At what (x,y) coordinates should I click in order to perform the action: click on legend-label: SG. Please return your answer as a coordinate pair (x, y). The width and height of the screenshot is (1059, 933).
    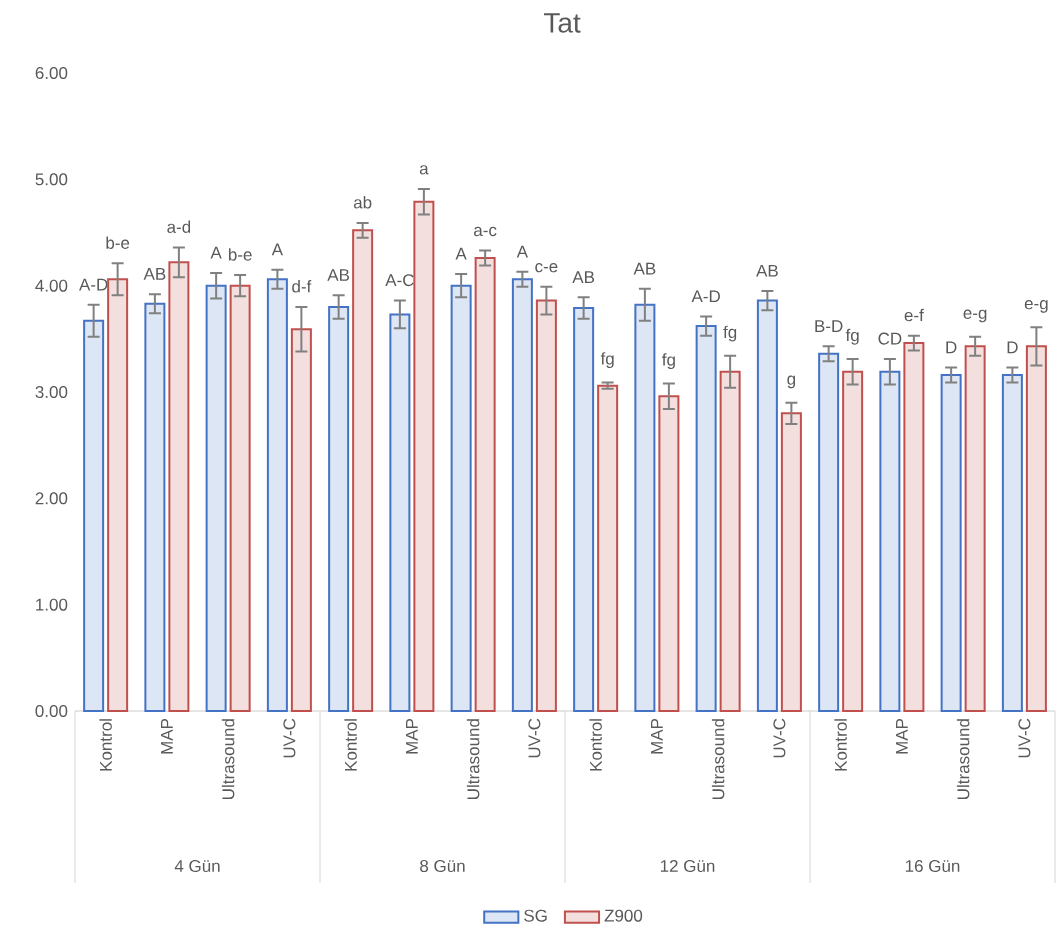
    Looking at the image, I should click on (535, 915).